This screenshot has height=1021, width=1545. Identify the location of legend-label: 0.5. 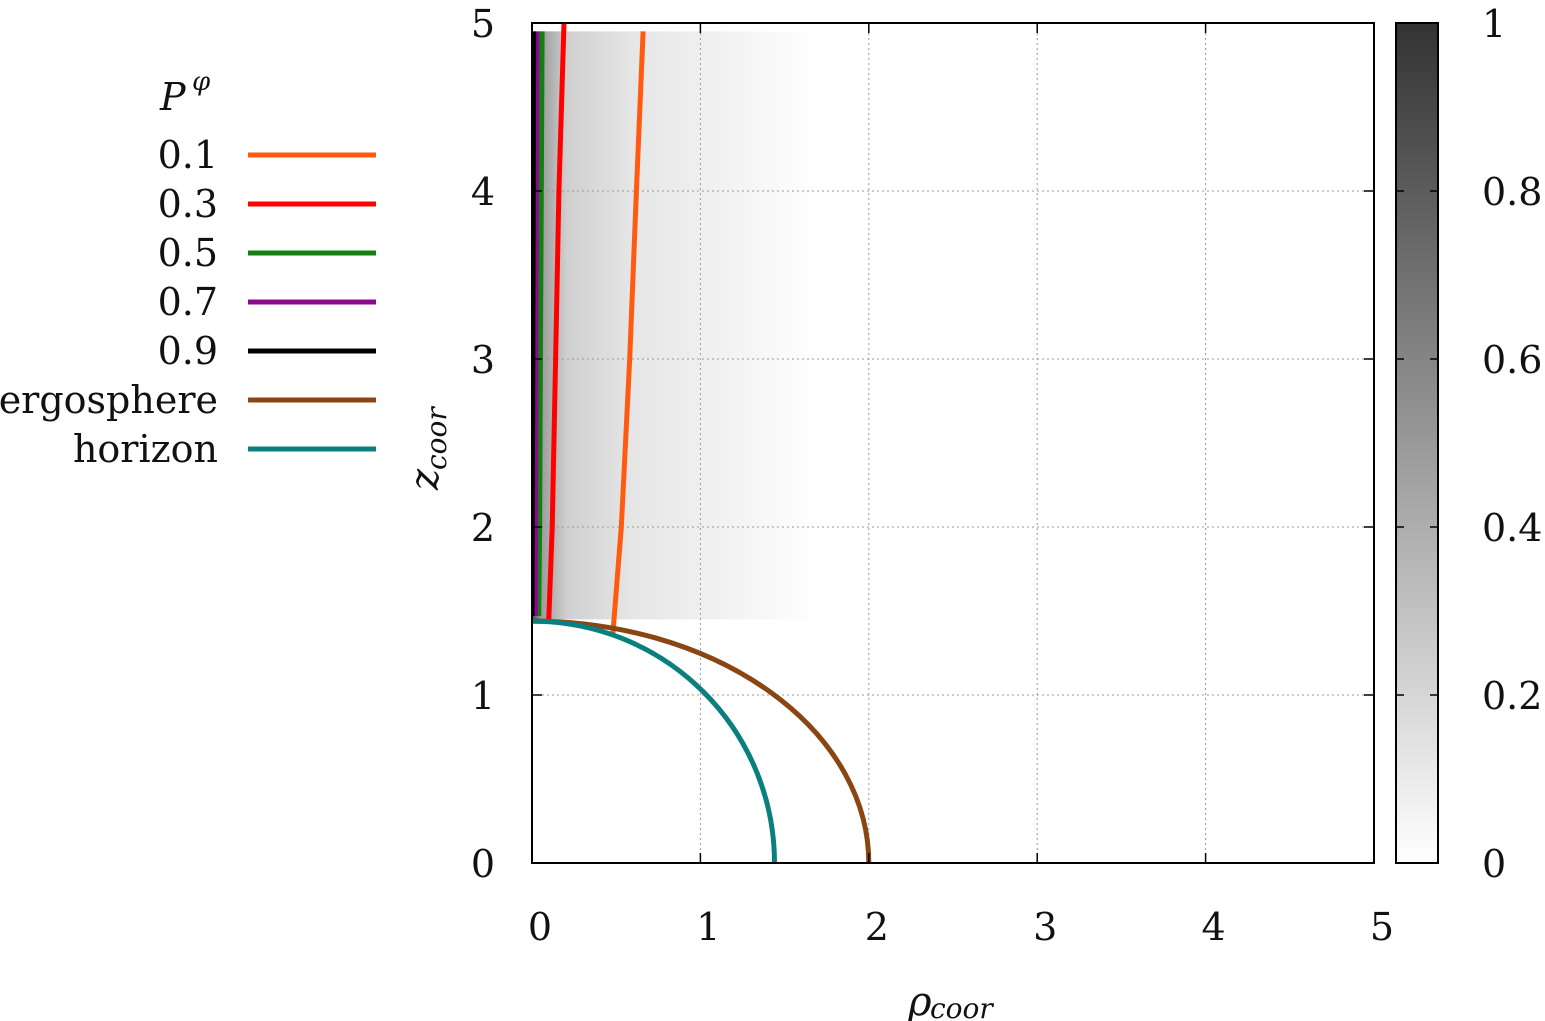
(188, 253).